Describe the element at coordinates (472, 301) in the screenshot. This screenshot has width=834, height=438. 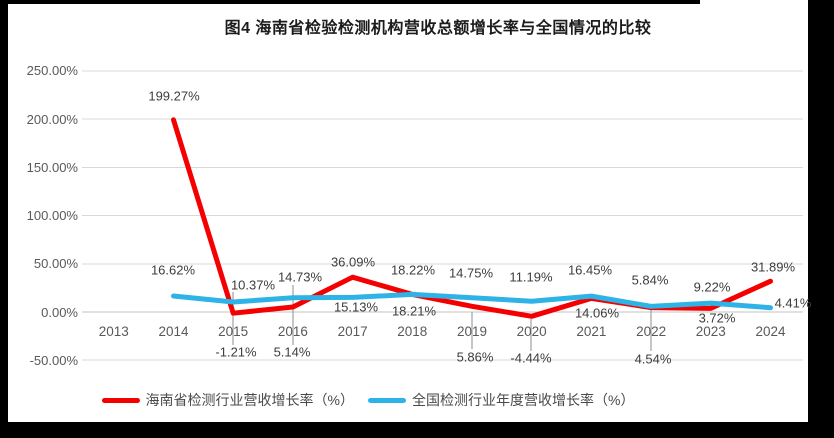
I see `series-line-national` at that location.